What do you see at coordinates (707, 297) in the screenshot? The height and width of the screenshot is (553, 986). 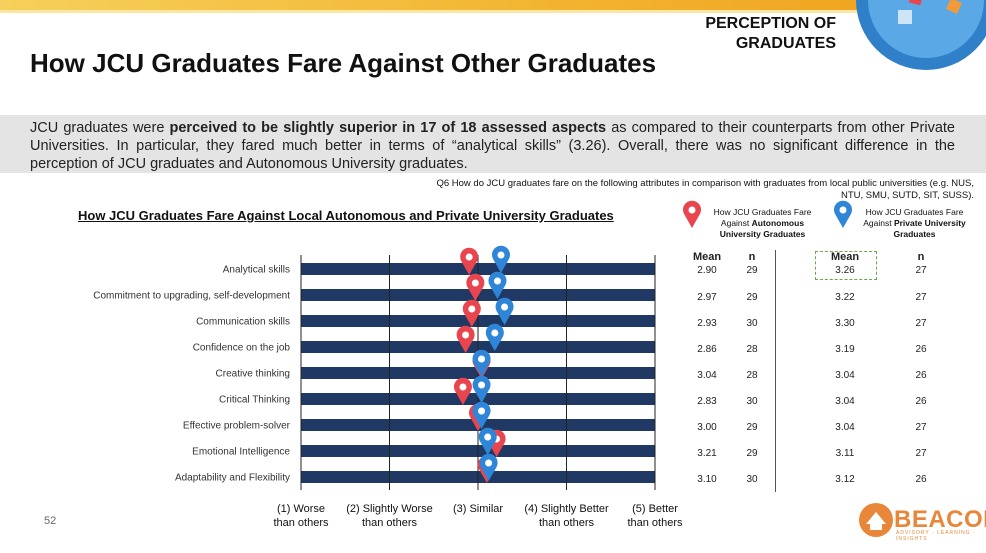 I see `autonomous-mean-cell: 2.97` at bounding box center [707, 297].